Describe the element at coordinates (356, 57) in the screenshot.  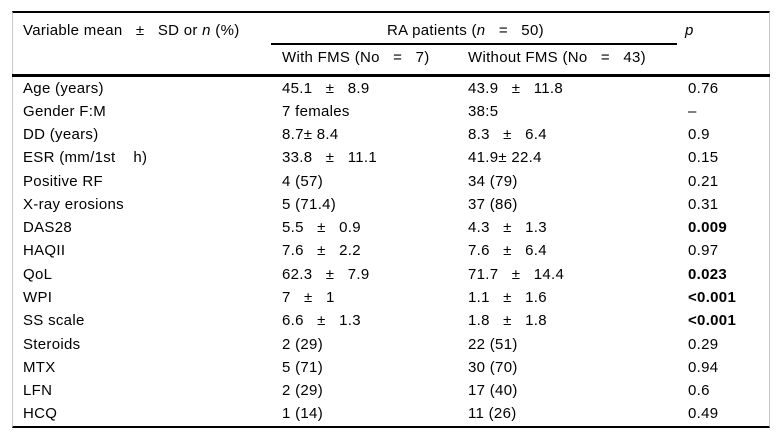
I see `column-header-with-fms: With FMS (No = 7)` at that location.